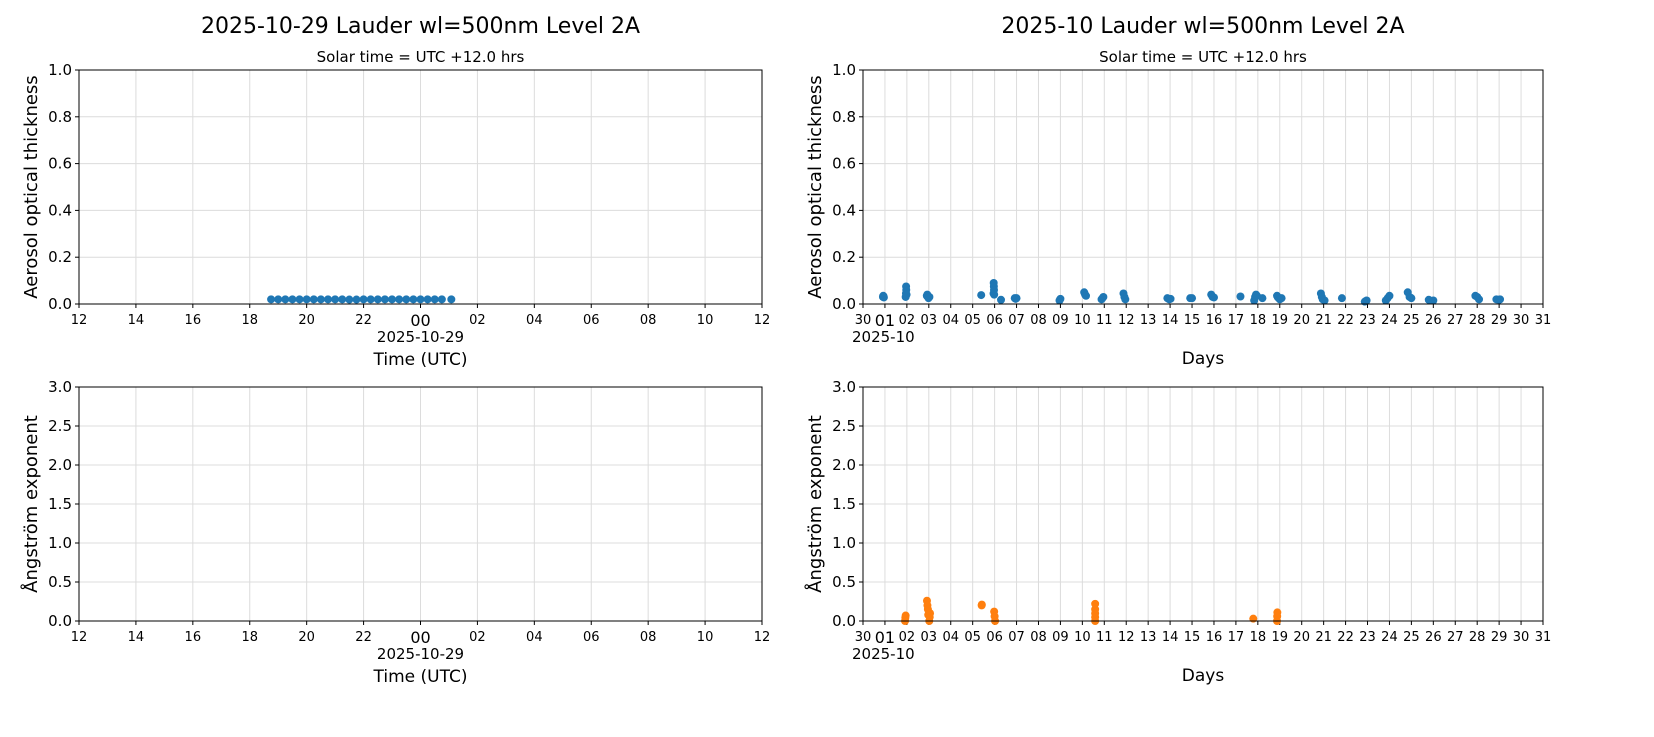 This screenshot has height=737, width=1654. Describe the element at coordinates (1060, 637) in the screenshot. I see `x-tick-label: 09` at that location.